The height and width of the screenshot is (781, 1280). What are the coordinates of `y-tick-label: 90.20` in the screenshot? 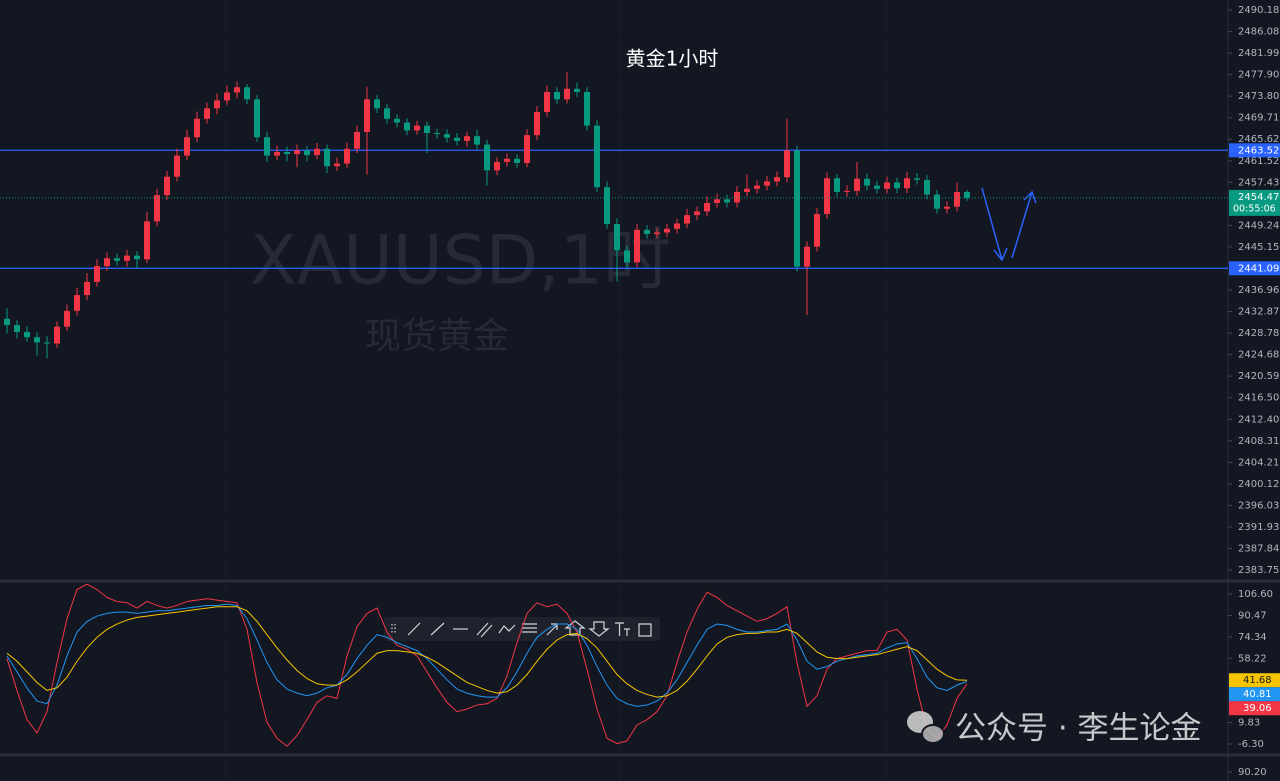 It's located at (1252, 772).